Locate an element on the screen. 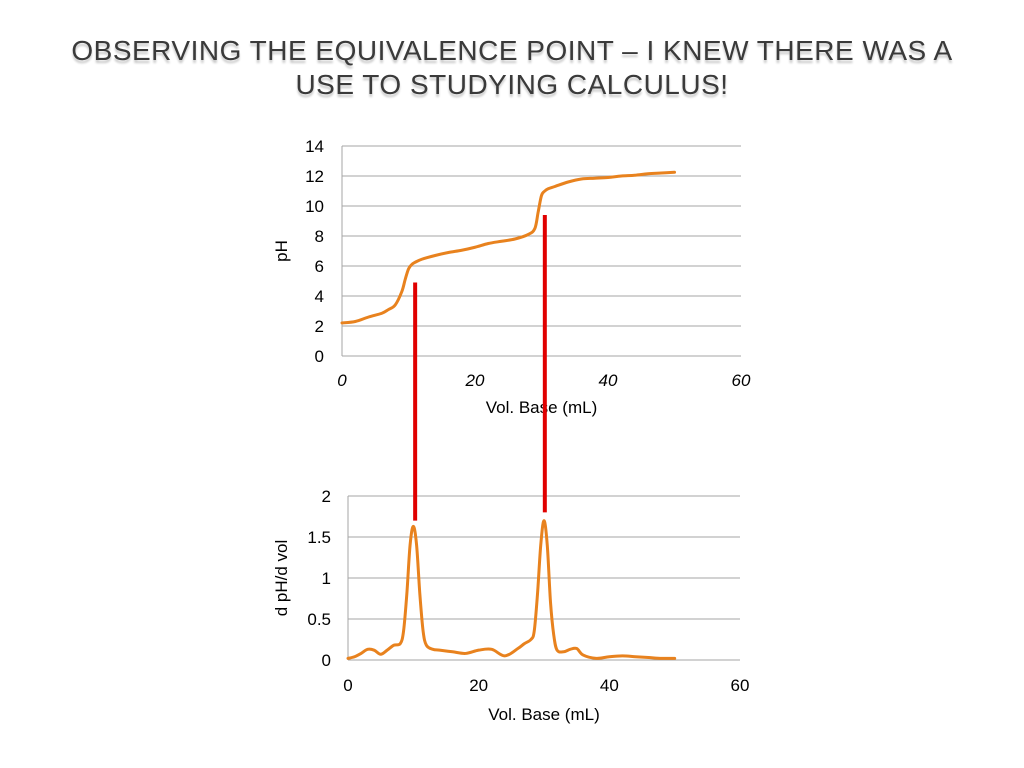  equivalence-markers is located at coordinates (480, 368).